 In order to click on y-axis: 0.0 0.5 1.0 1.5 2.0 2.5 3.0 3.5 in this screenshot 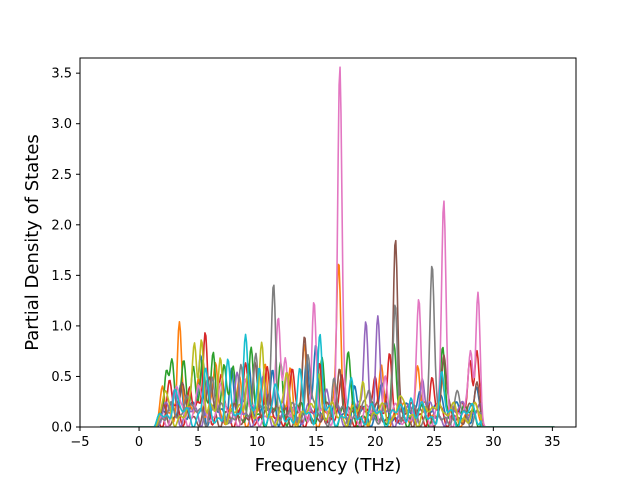, I will do `click(65, 251)`.